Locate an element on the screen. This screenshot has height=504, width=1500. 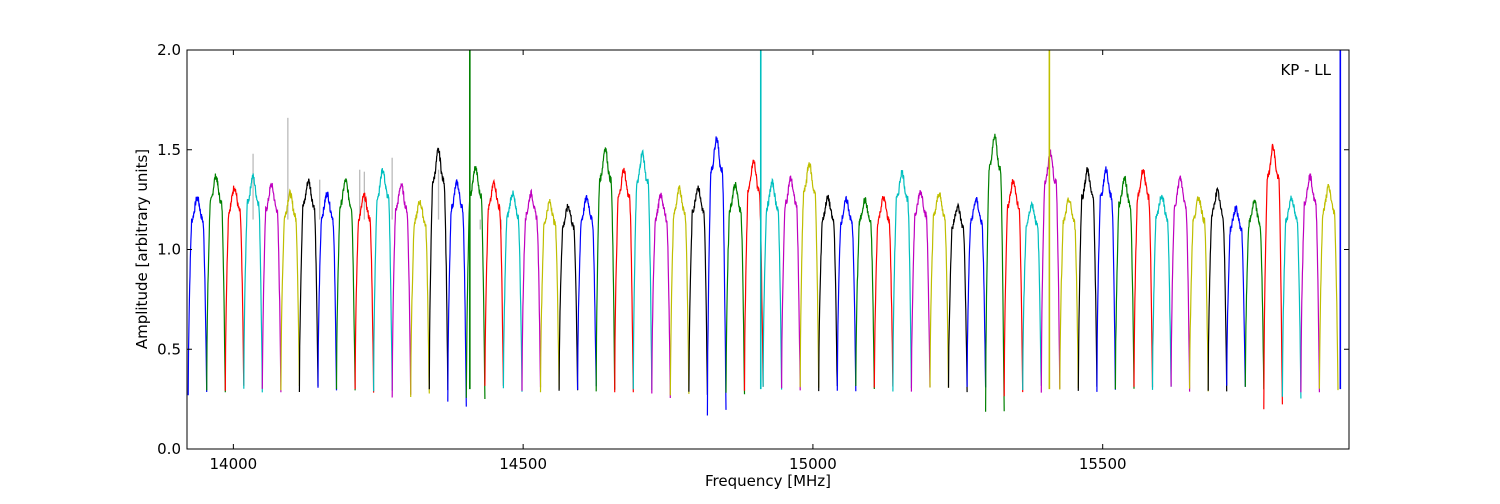
y-tick-label: 1.5 is located at coordinates (169, 150).